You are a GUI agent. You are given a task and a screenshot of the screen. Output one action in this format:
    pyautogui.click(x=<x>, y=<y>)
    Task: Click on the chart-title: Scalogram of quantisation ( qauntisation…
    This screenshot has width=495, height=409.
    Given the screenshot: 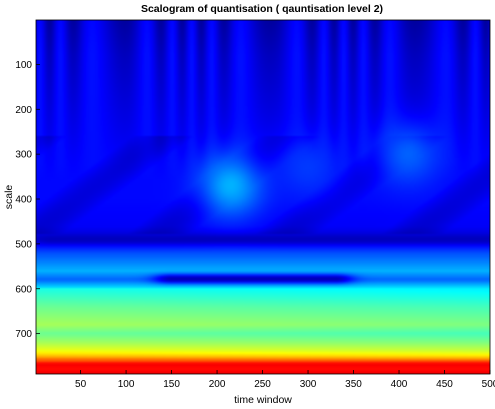 What is the action you would take?
    pyautogui.click(x=262, y=9)
    